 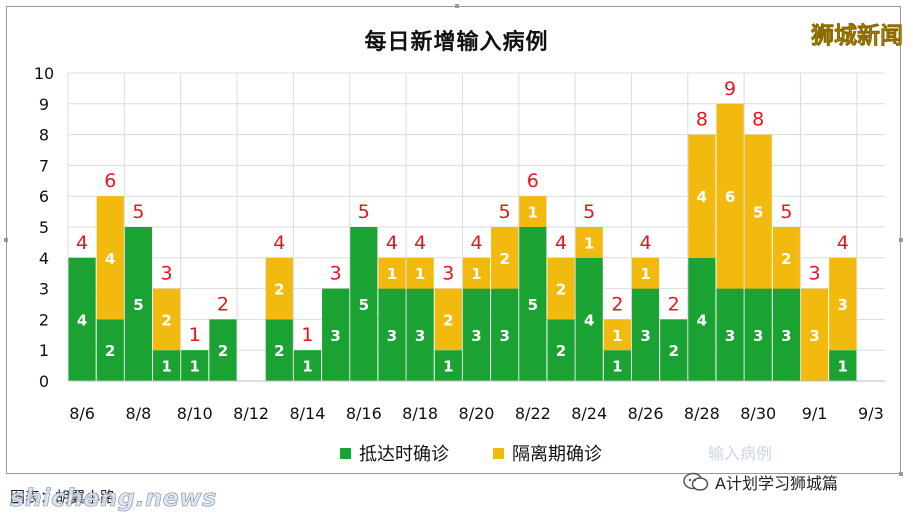 I want to click on legend-item-arrival: 抵达时确诊, so click(x=394, y=453).